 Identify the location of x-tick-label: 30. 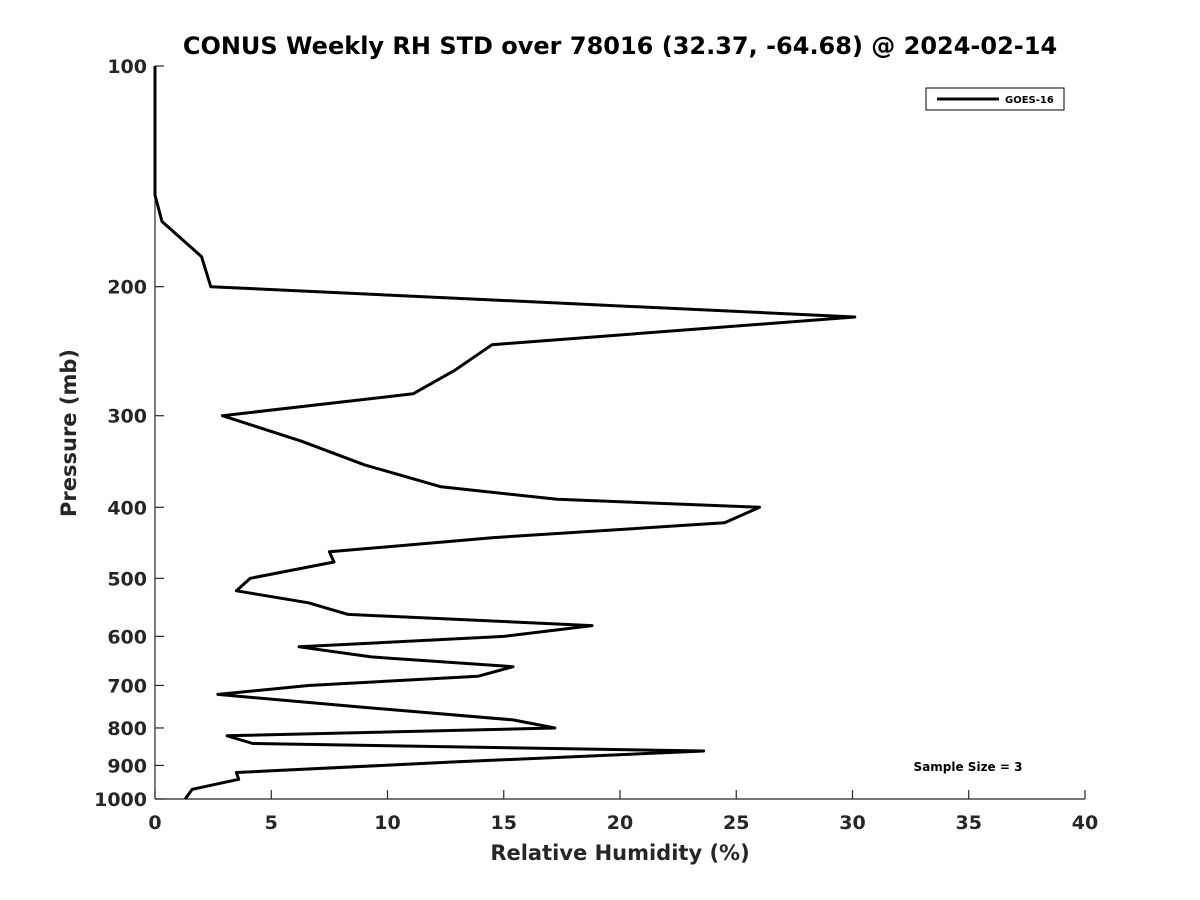
(852, 823).